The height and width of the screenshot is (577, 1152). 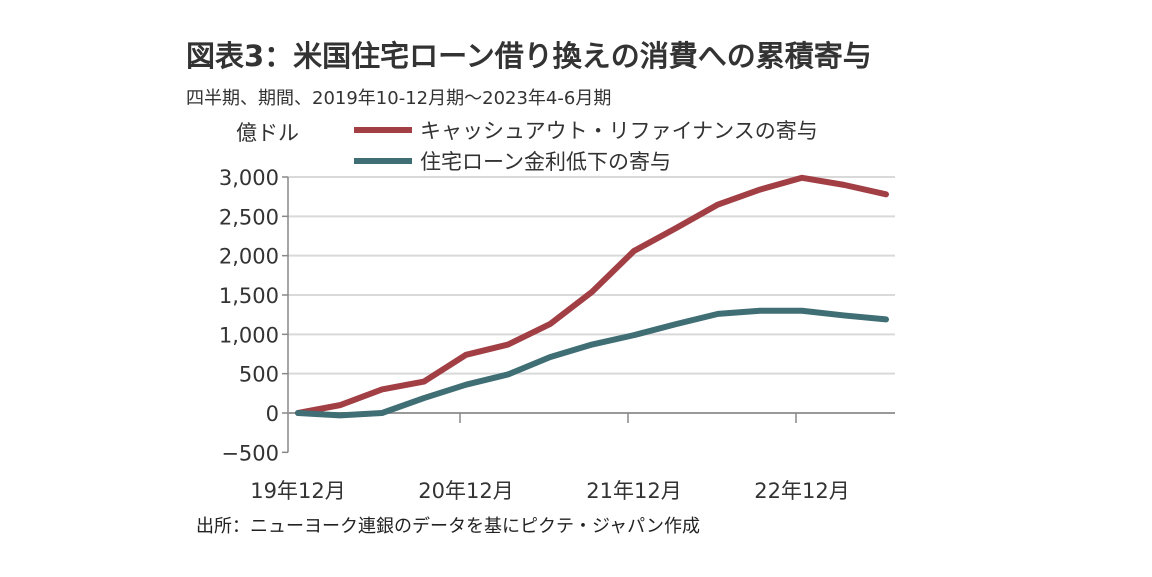 What do you see at coordinates (272, 414) in the screenshot?
I see `y-tick-label: 0` at bounding box center [272, 414].